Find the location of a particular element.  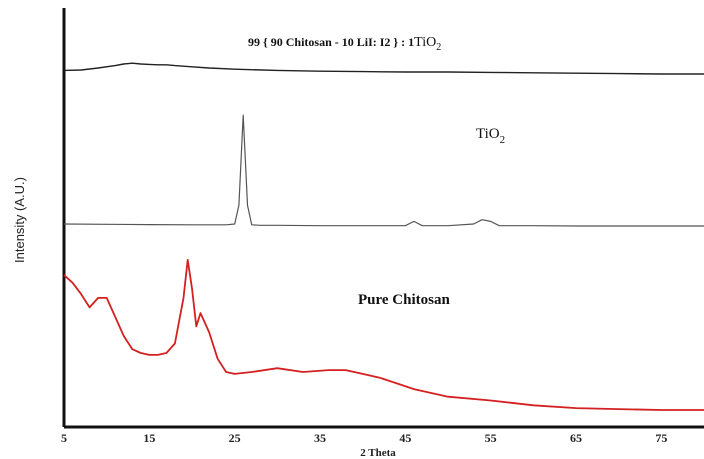

annotation-composite-main: 99 { 90 Chitosan - 10 LiI: I2 } : 1 is located at coordinates (331, 42).